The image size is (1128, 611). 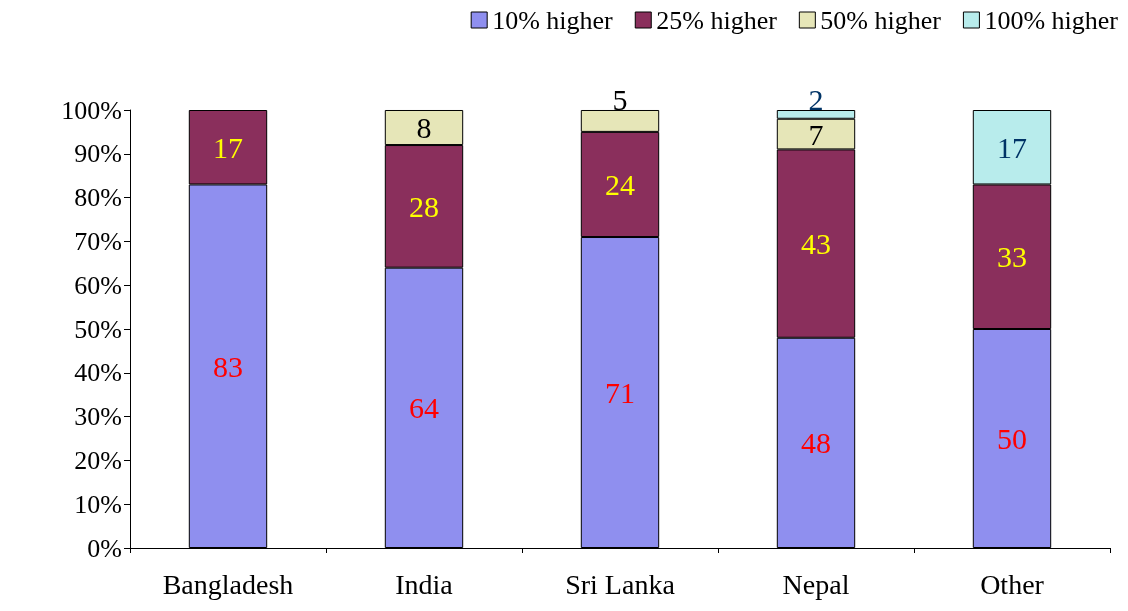 What do you see at coordinates (816, 584) in the screenshot?
I see `x-tick-label: Nepal` at bounding box center [816, 584].